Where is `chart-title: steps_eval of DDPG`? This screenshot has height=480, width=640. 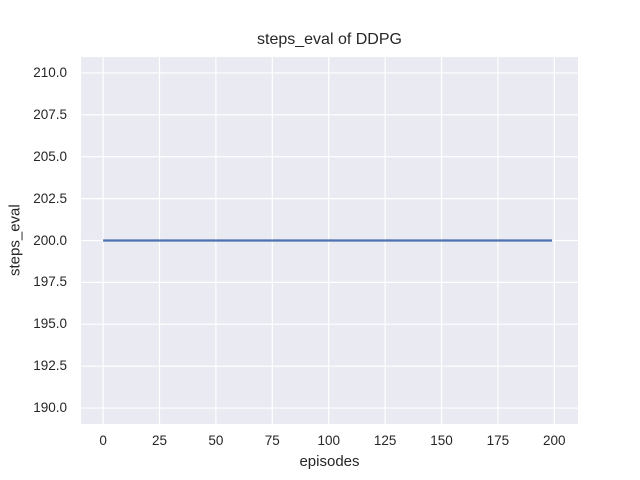
chart-title: steps_eval of DDPG is located at coordinates (329, 39).